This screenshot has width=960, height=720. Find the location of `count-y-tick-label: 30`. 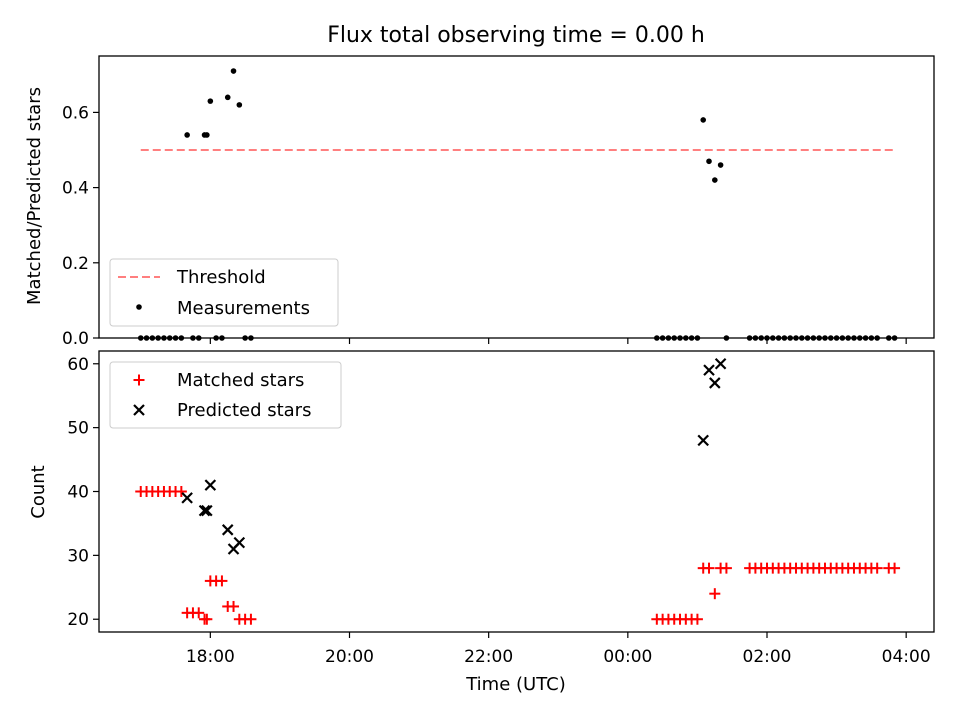

count-y-tick-label: 30 is located at coordinates (78, 556).